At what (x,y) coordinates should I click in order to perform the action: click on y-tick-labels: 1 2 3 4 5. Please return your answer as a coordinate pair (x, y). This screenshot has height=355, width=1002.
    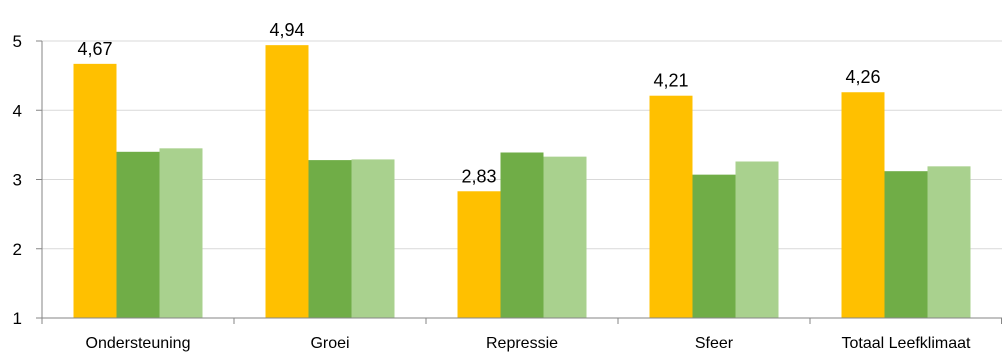
    Looking at the image, I should click on (17, 180).